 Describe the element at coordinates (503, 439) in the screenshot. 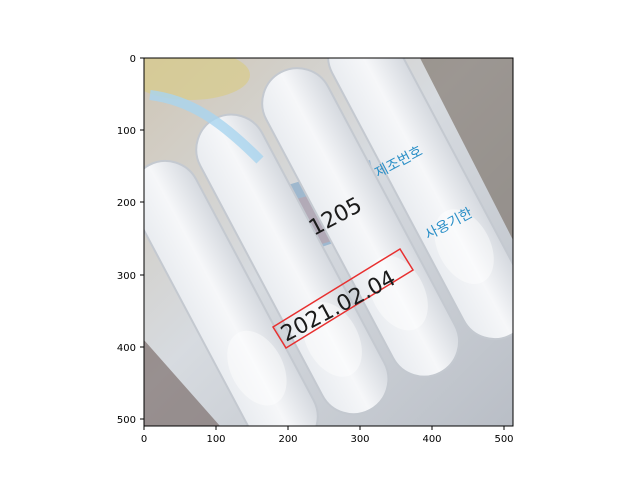

I see `x-tick-label: 500` at that location.